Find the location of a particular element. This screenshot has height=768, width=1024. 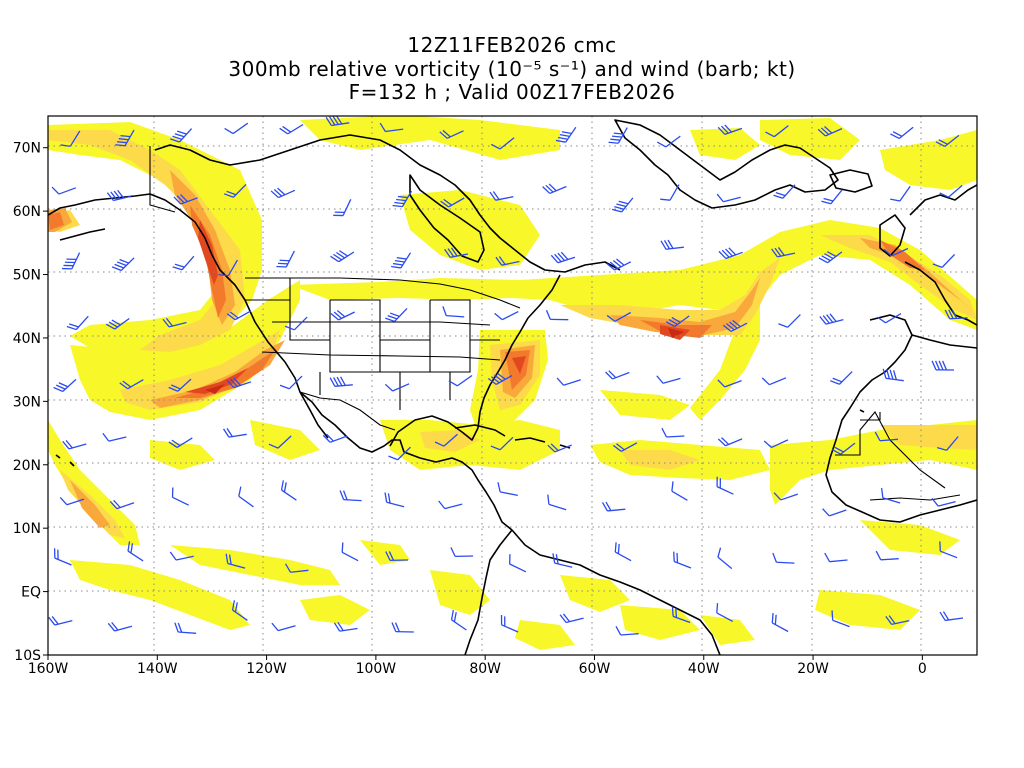

x-tick-label: 20W is located at coordinates (813, 669).